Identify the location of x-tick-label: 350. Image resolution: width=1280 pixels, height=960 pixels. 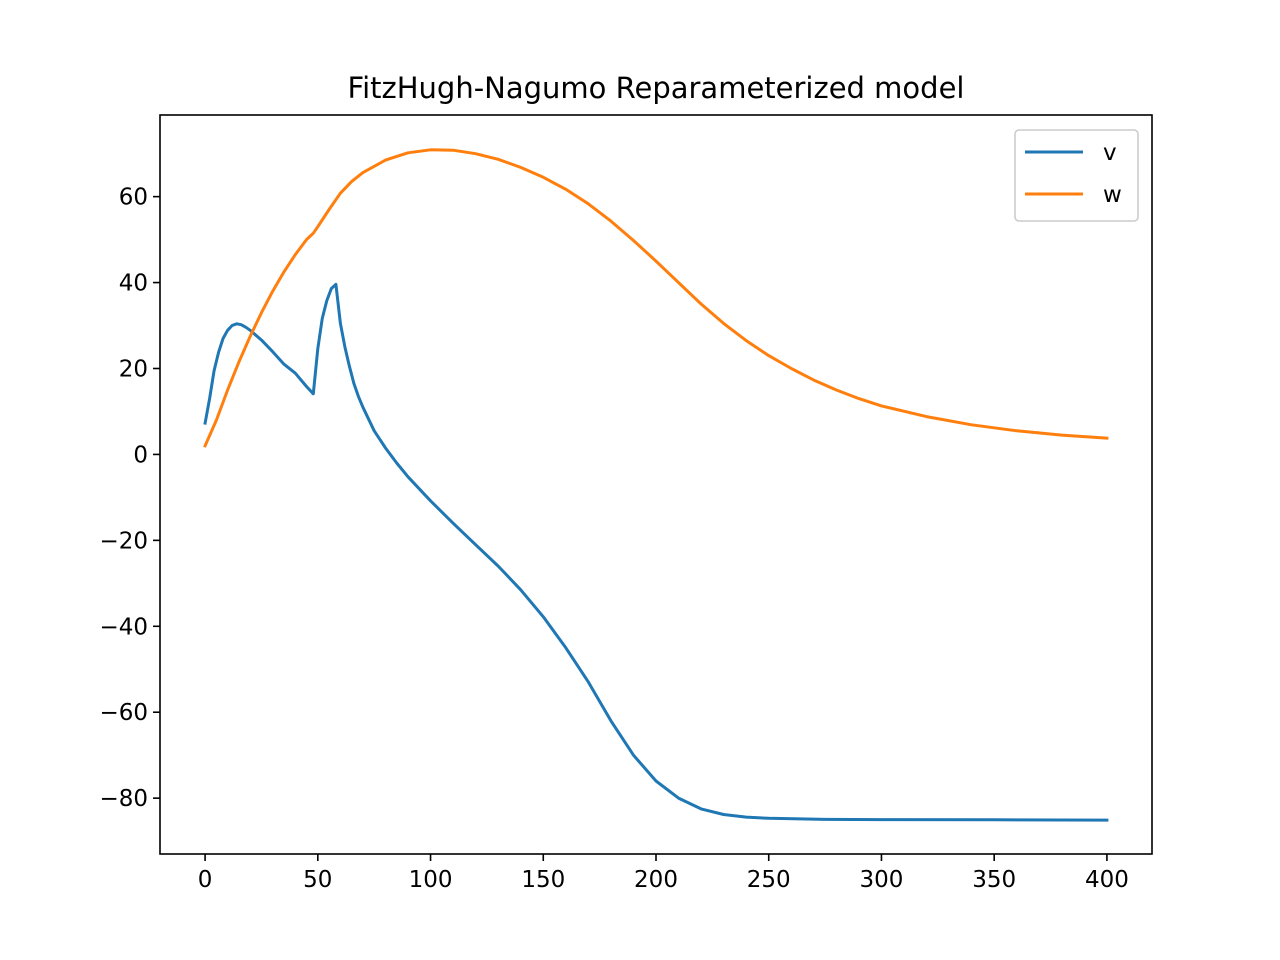
(994, 880).